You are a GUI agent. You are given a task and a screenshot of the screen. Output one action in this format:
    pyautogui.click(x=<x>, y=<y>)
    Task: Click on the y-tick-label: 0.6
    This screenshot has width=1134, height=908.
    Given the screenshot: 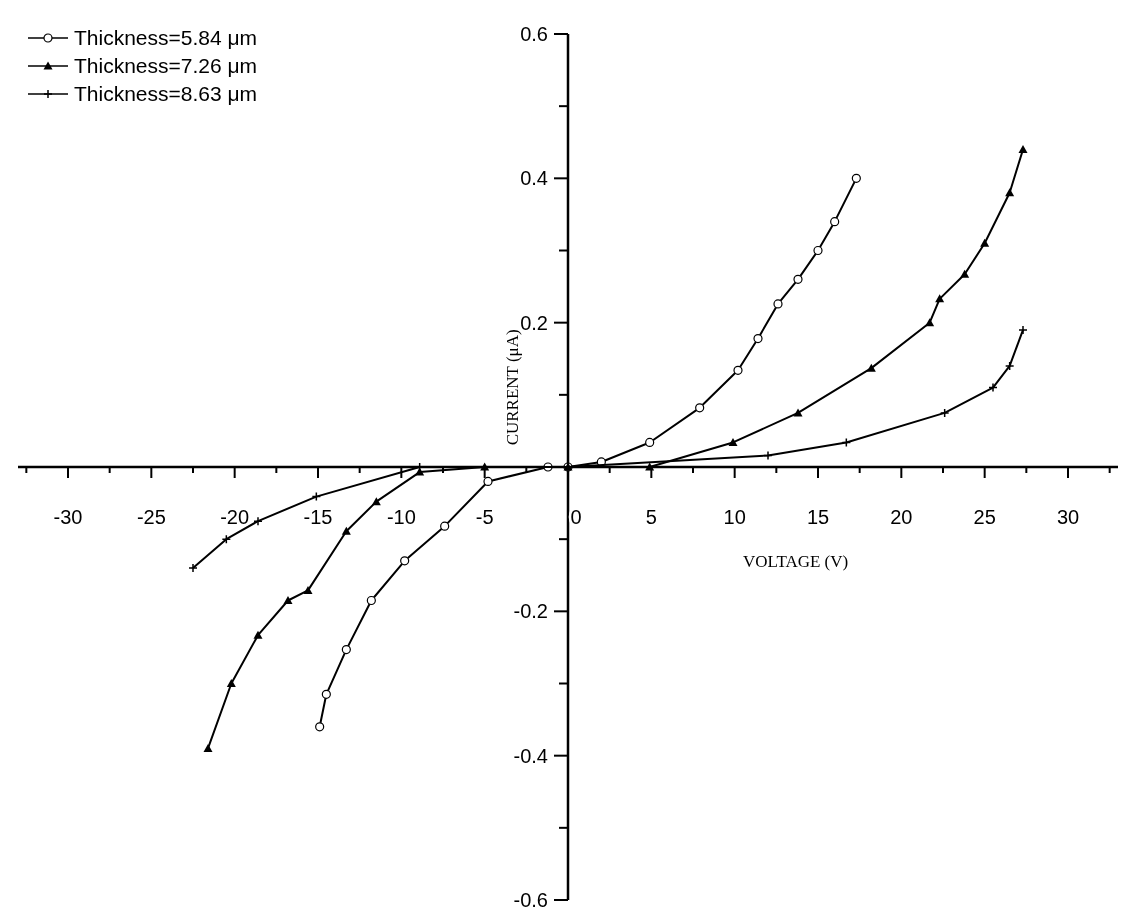 What is the action you would take?
    pyautogui.click(x=534, y=34)
    